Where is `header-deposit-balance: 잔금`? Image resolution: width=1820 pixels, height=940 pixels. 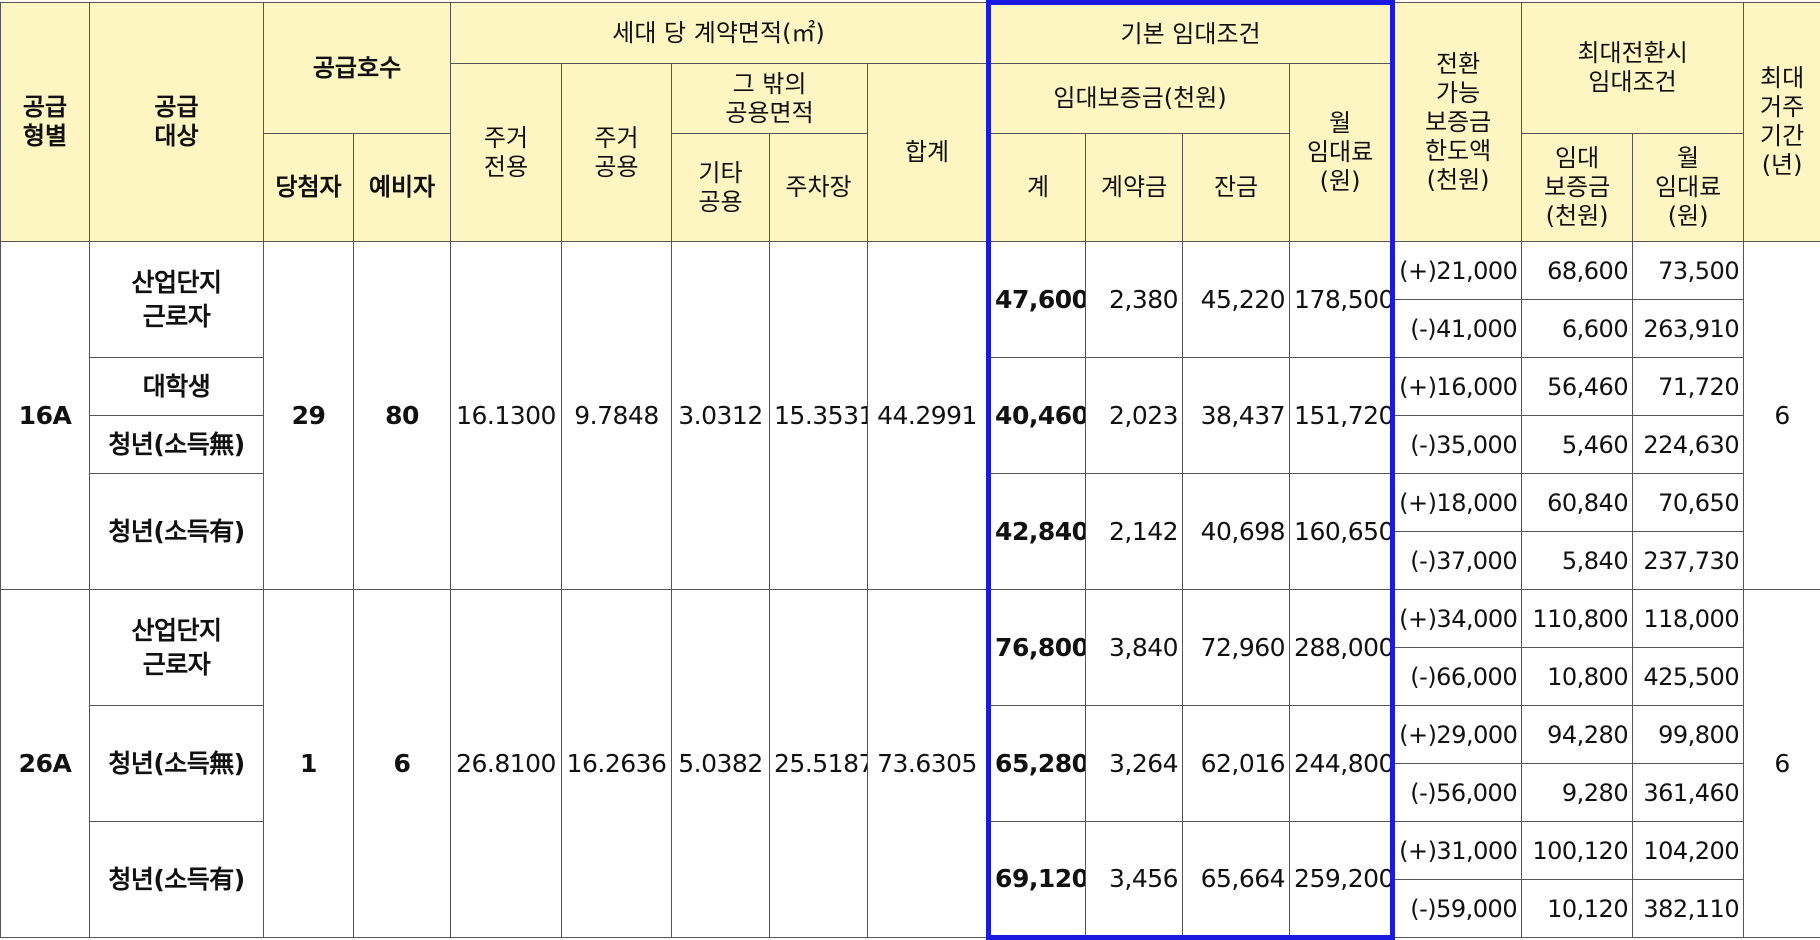 header-deposit-balance: 잔금 is located at coordinates (1236, 187).